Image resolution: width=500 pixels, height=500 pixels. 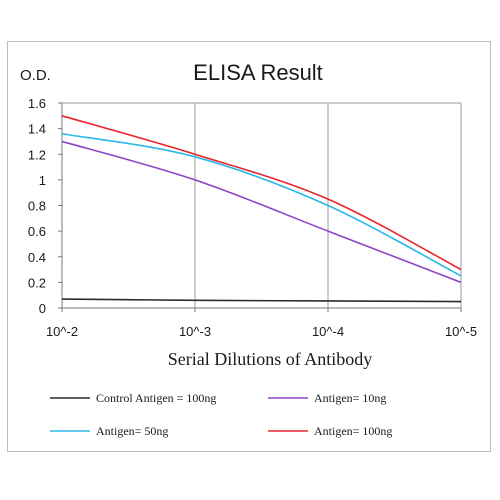 I want to click on legend-label: Antigen= 100ng, so click(x=353, y=431).